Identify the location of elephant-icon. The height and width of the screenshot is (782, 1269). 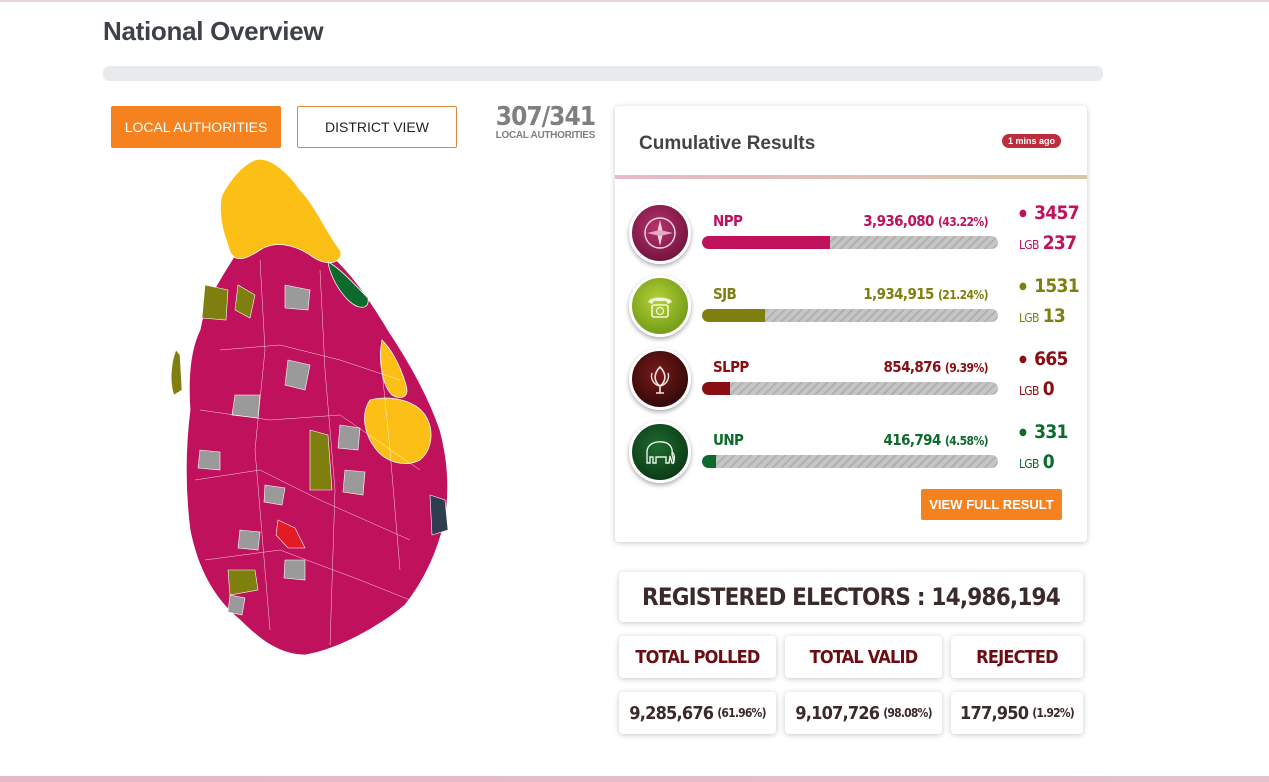
(660, 452).